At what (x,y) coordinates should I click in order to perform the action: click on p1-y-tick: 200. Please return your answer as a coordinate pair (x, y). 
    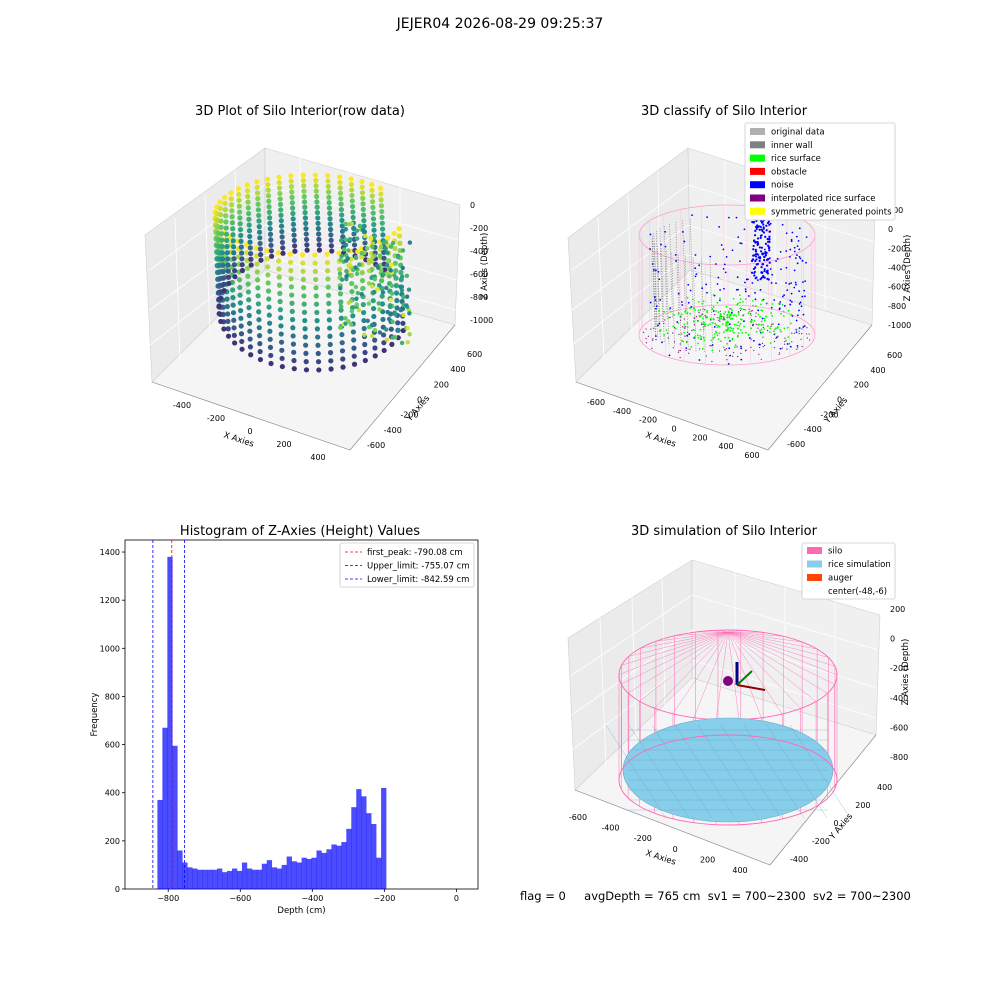
    Looking at the image, I should click on (441, 384).